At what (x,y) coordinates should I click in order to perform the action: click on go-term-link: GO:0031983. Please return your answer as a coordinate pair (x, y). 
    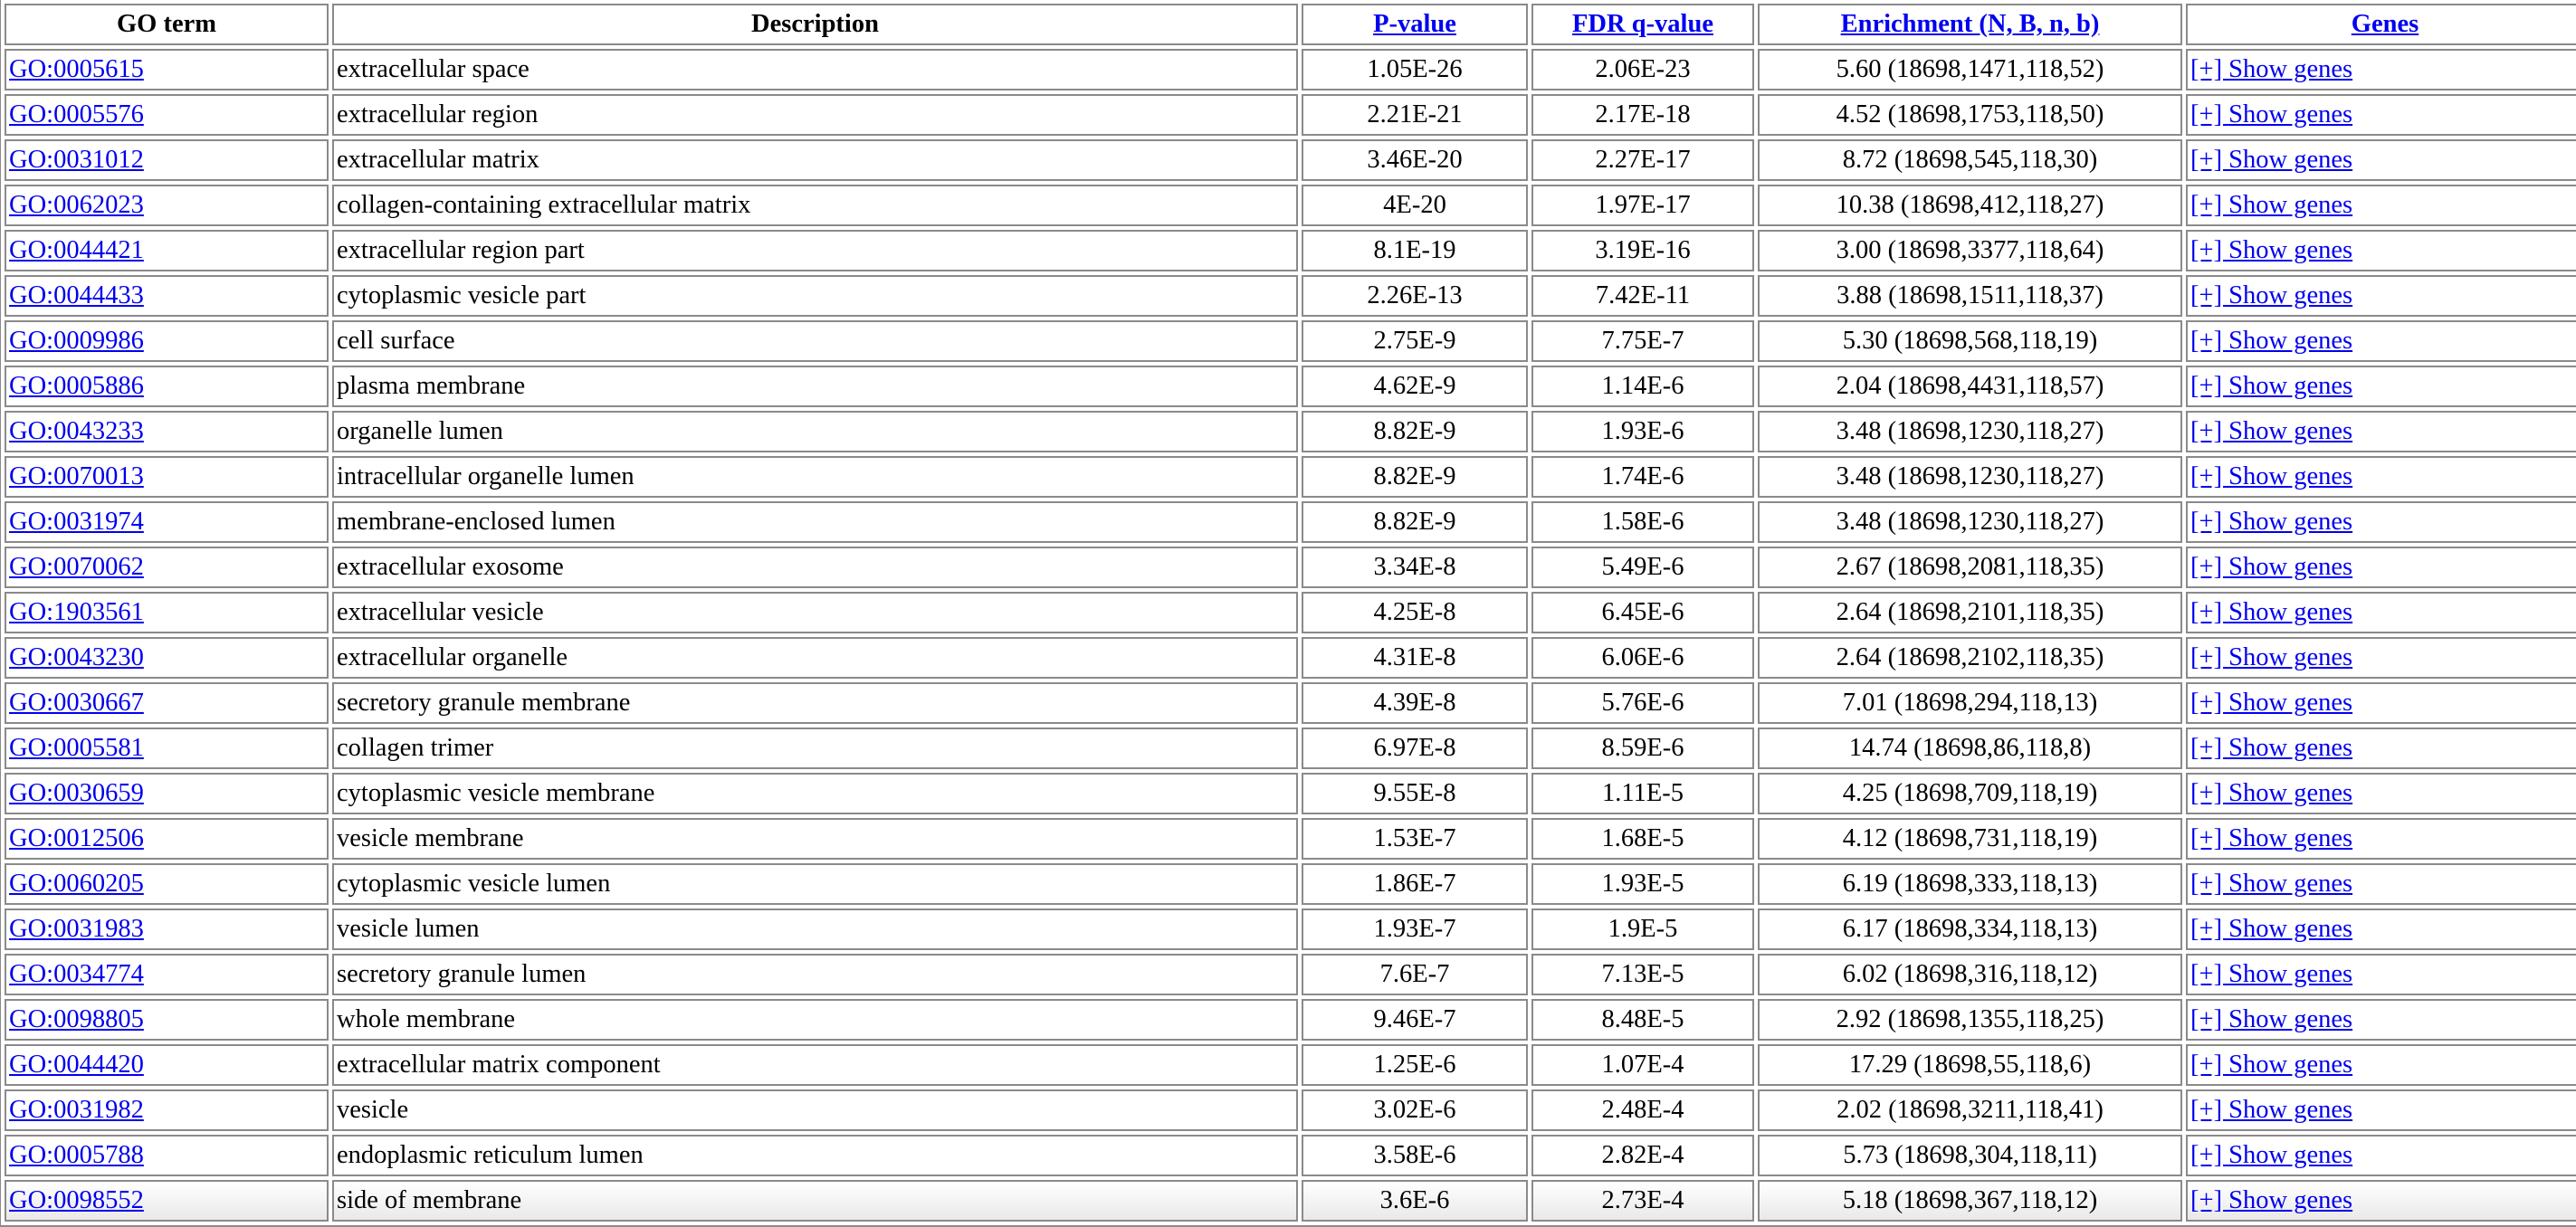
    Looking at the image, I should click on (76, 929).